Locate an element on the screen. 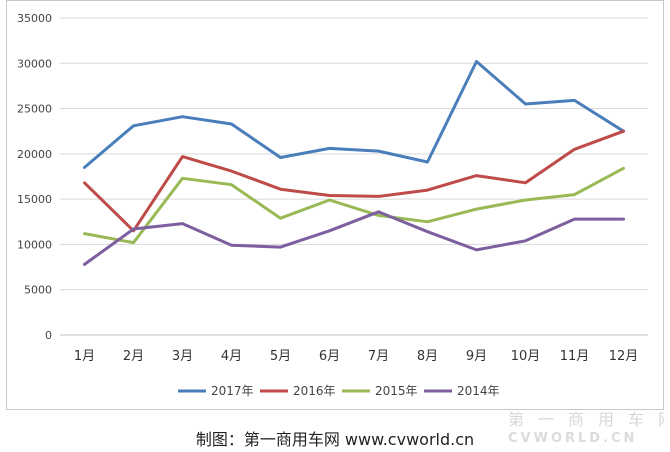 This screenshot has width=670, height=452. watermark-logo: 第一商用车网 CVWORLD.CN is located at coordinates (586, 428).